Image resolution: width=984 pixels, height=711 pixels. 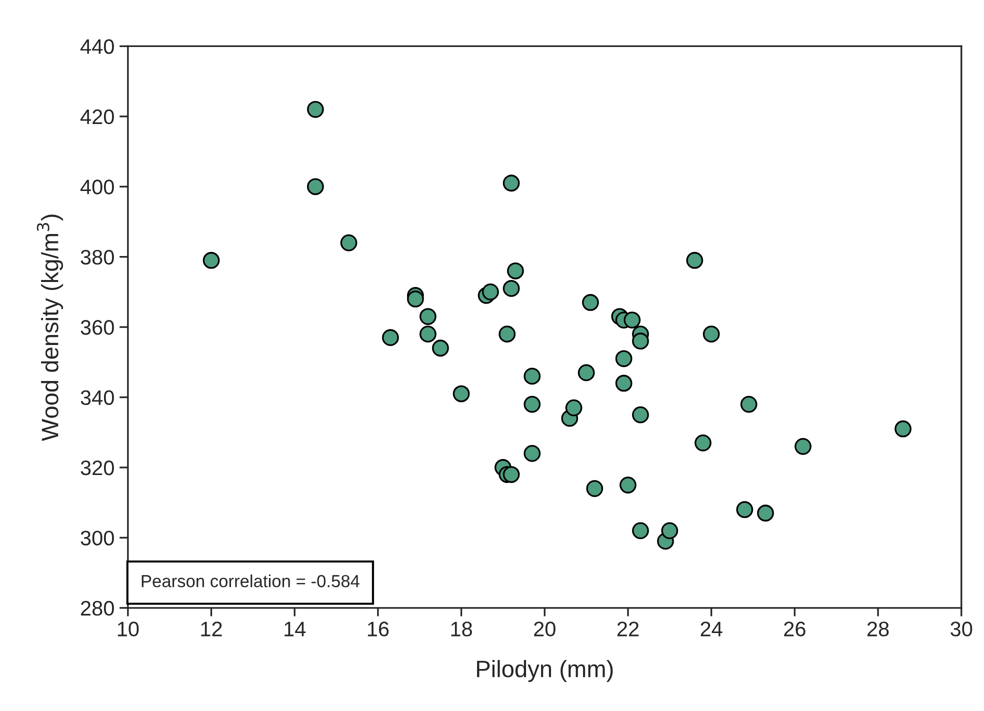 I want to click on x-tick-label: 20, so click(x=545, y=629).